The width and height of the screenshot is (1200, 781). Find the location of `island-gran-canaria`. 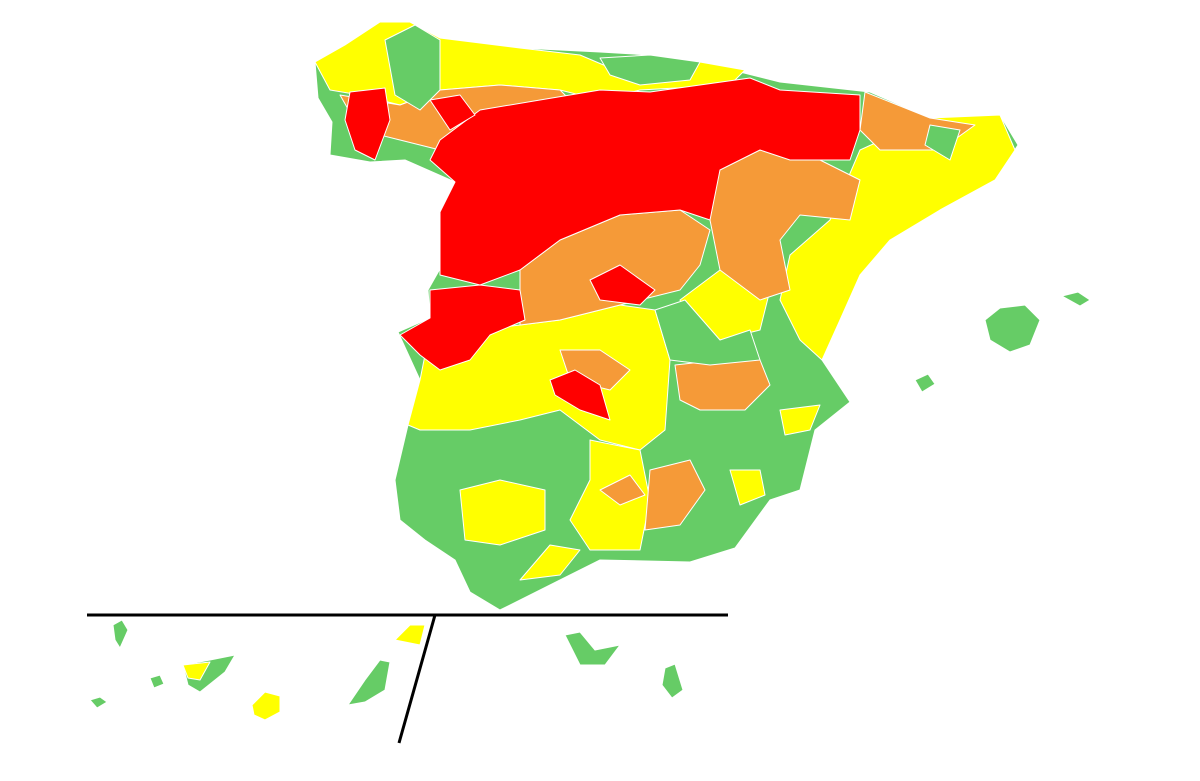

island-gran-canaria is located at coordinates (369, 682).